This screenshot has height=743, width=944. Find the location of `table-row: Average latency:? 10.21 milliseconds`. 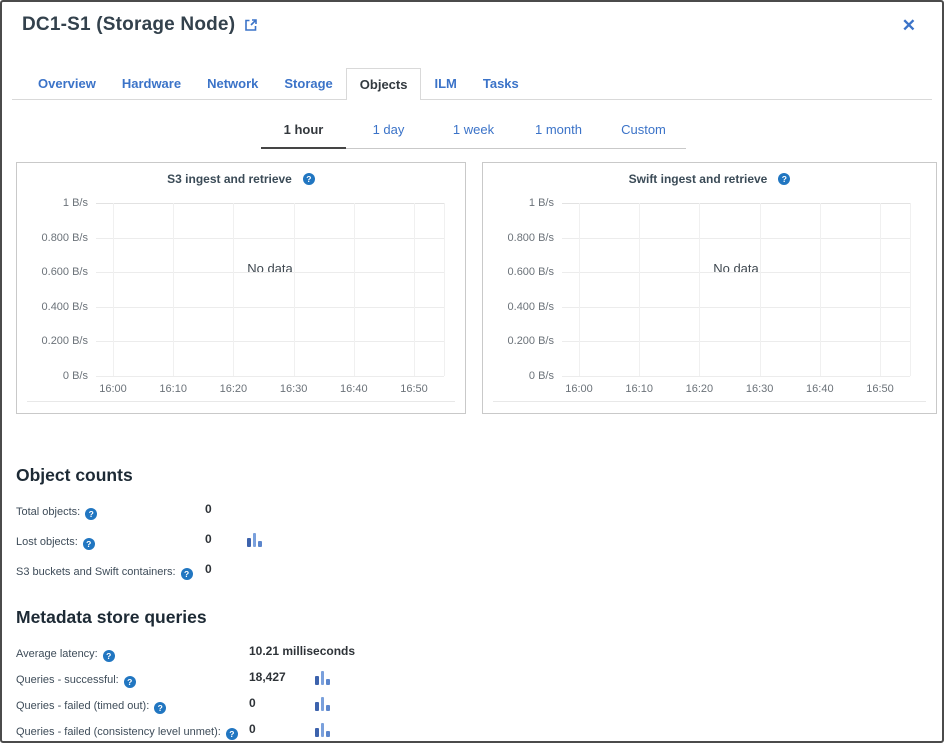

table-row: Average latency:? 10.21 milliseconds is located at coordinates (472, 657).